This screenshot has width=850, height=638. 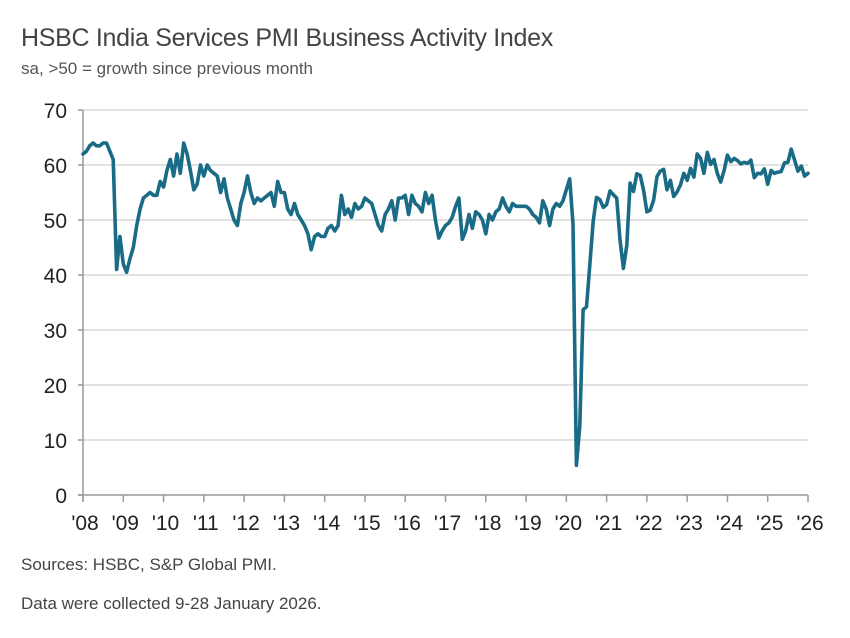 I want to click on x-tick-label: '18, so click(x=487, y=523).